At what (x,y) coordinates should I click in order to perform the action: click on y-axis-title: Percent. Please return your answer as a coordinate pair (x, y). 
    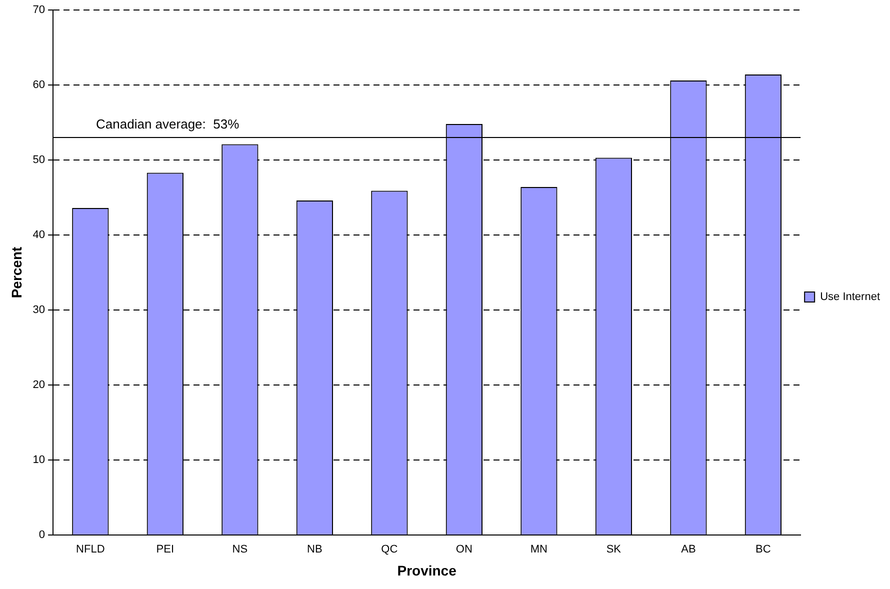
    Looking at the image, I should click on (16, 272).